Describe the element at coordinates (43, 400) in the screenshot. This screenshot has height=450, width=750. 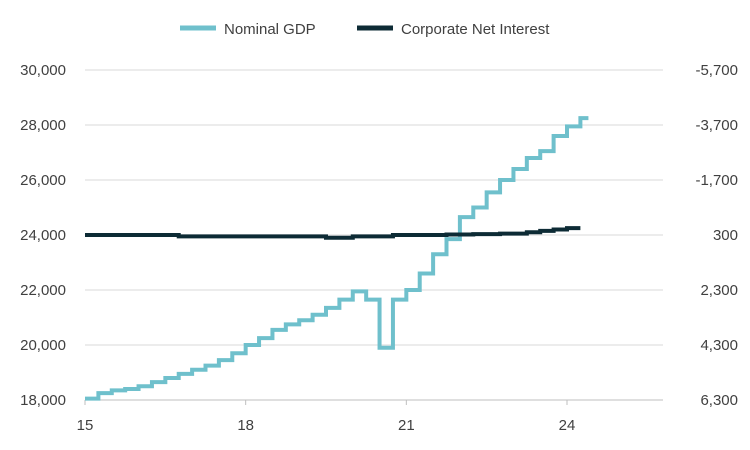
I see `y-left-tick-label: 18,000` at that location.